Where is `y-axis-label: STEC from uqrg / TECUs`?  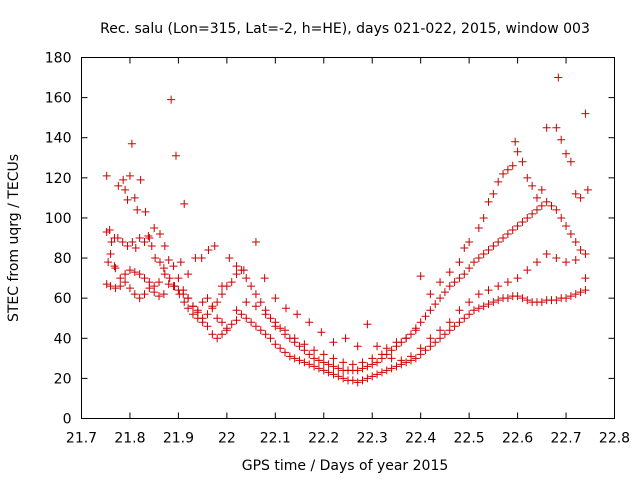
y-axis-label: STEC from uqrg / TECUs is located at coordinates (14, 238).